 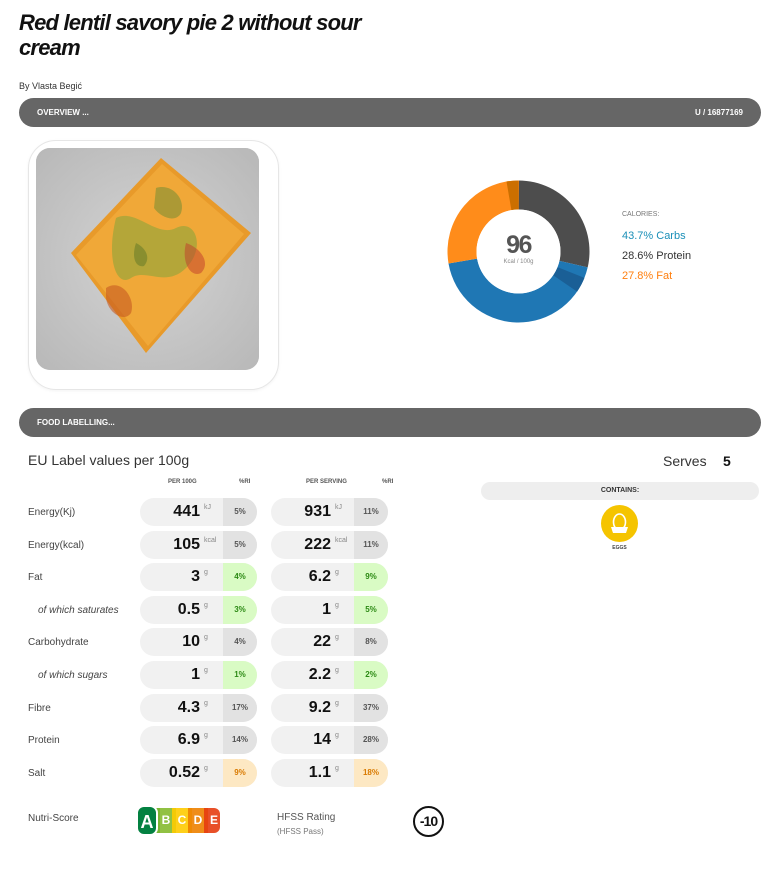 I want to click on serves-label: Serves, so click(x=685, y=461).